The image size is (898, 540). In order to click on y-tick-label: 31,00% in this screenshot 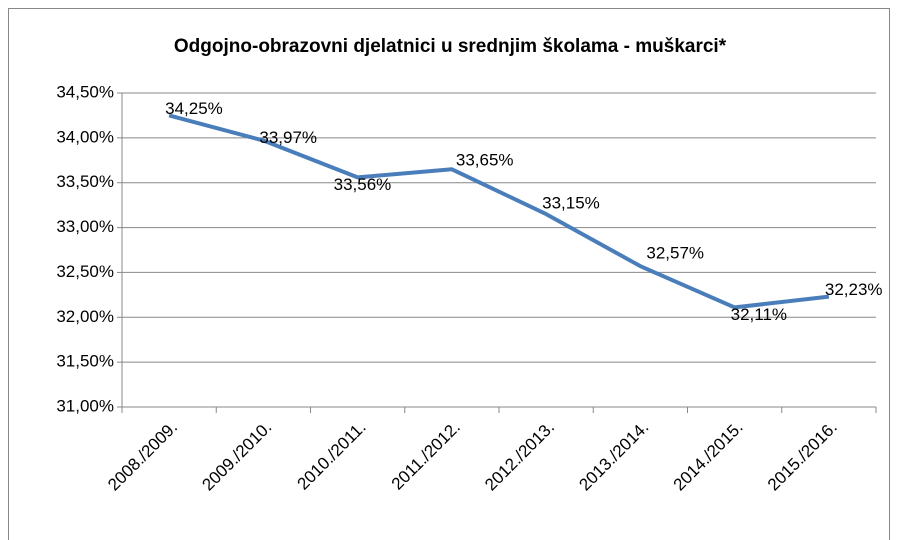, I will do `click(85, 405)`.